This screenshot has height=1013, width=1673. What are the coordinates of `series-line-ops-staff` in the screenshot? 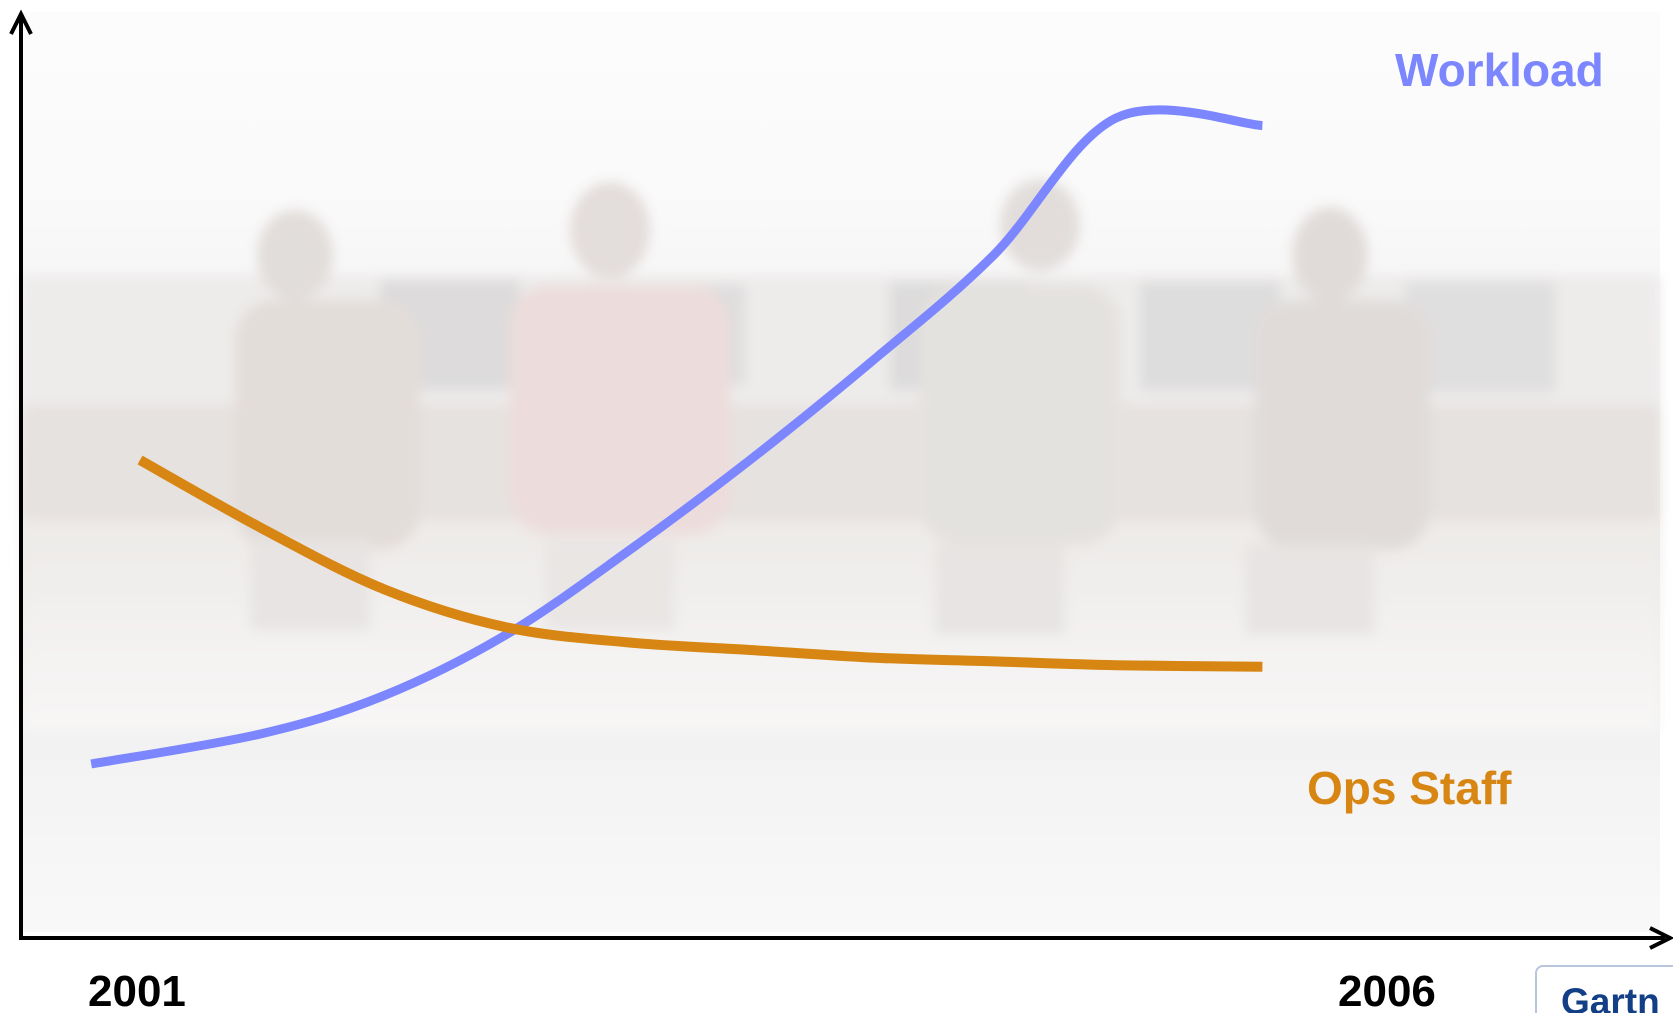 It's located at (700, 563).